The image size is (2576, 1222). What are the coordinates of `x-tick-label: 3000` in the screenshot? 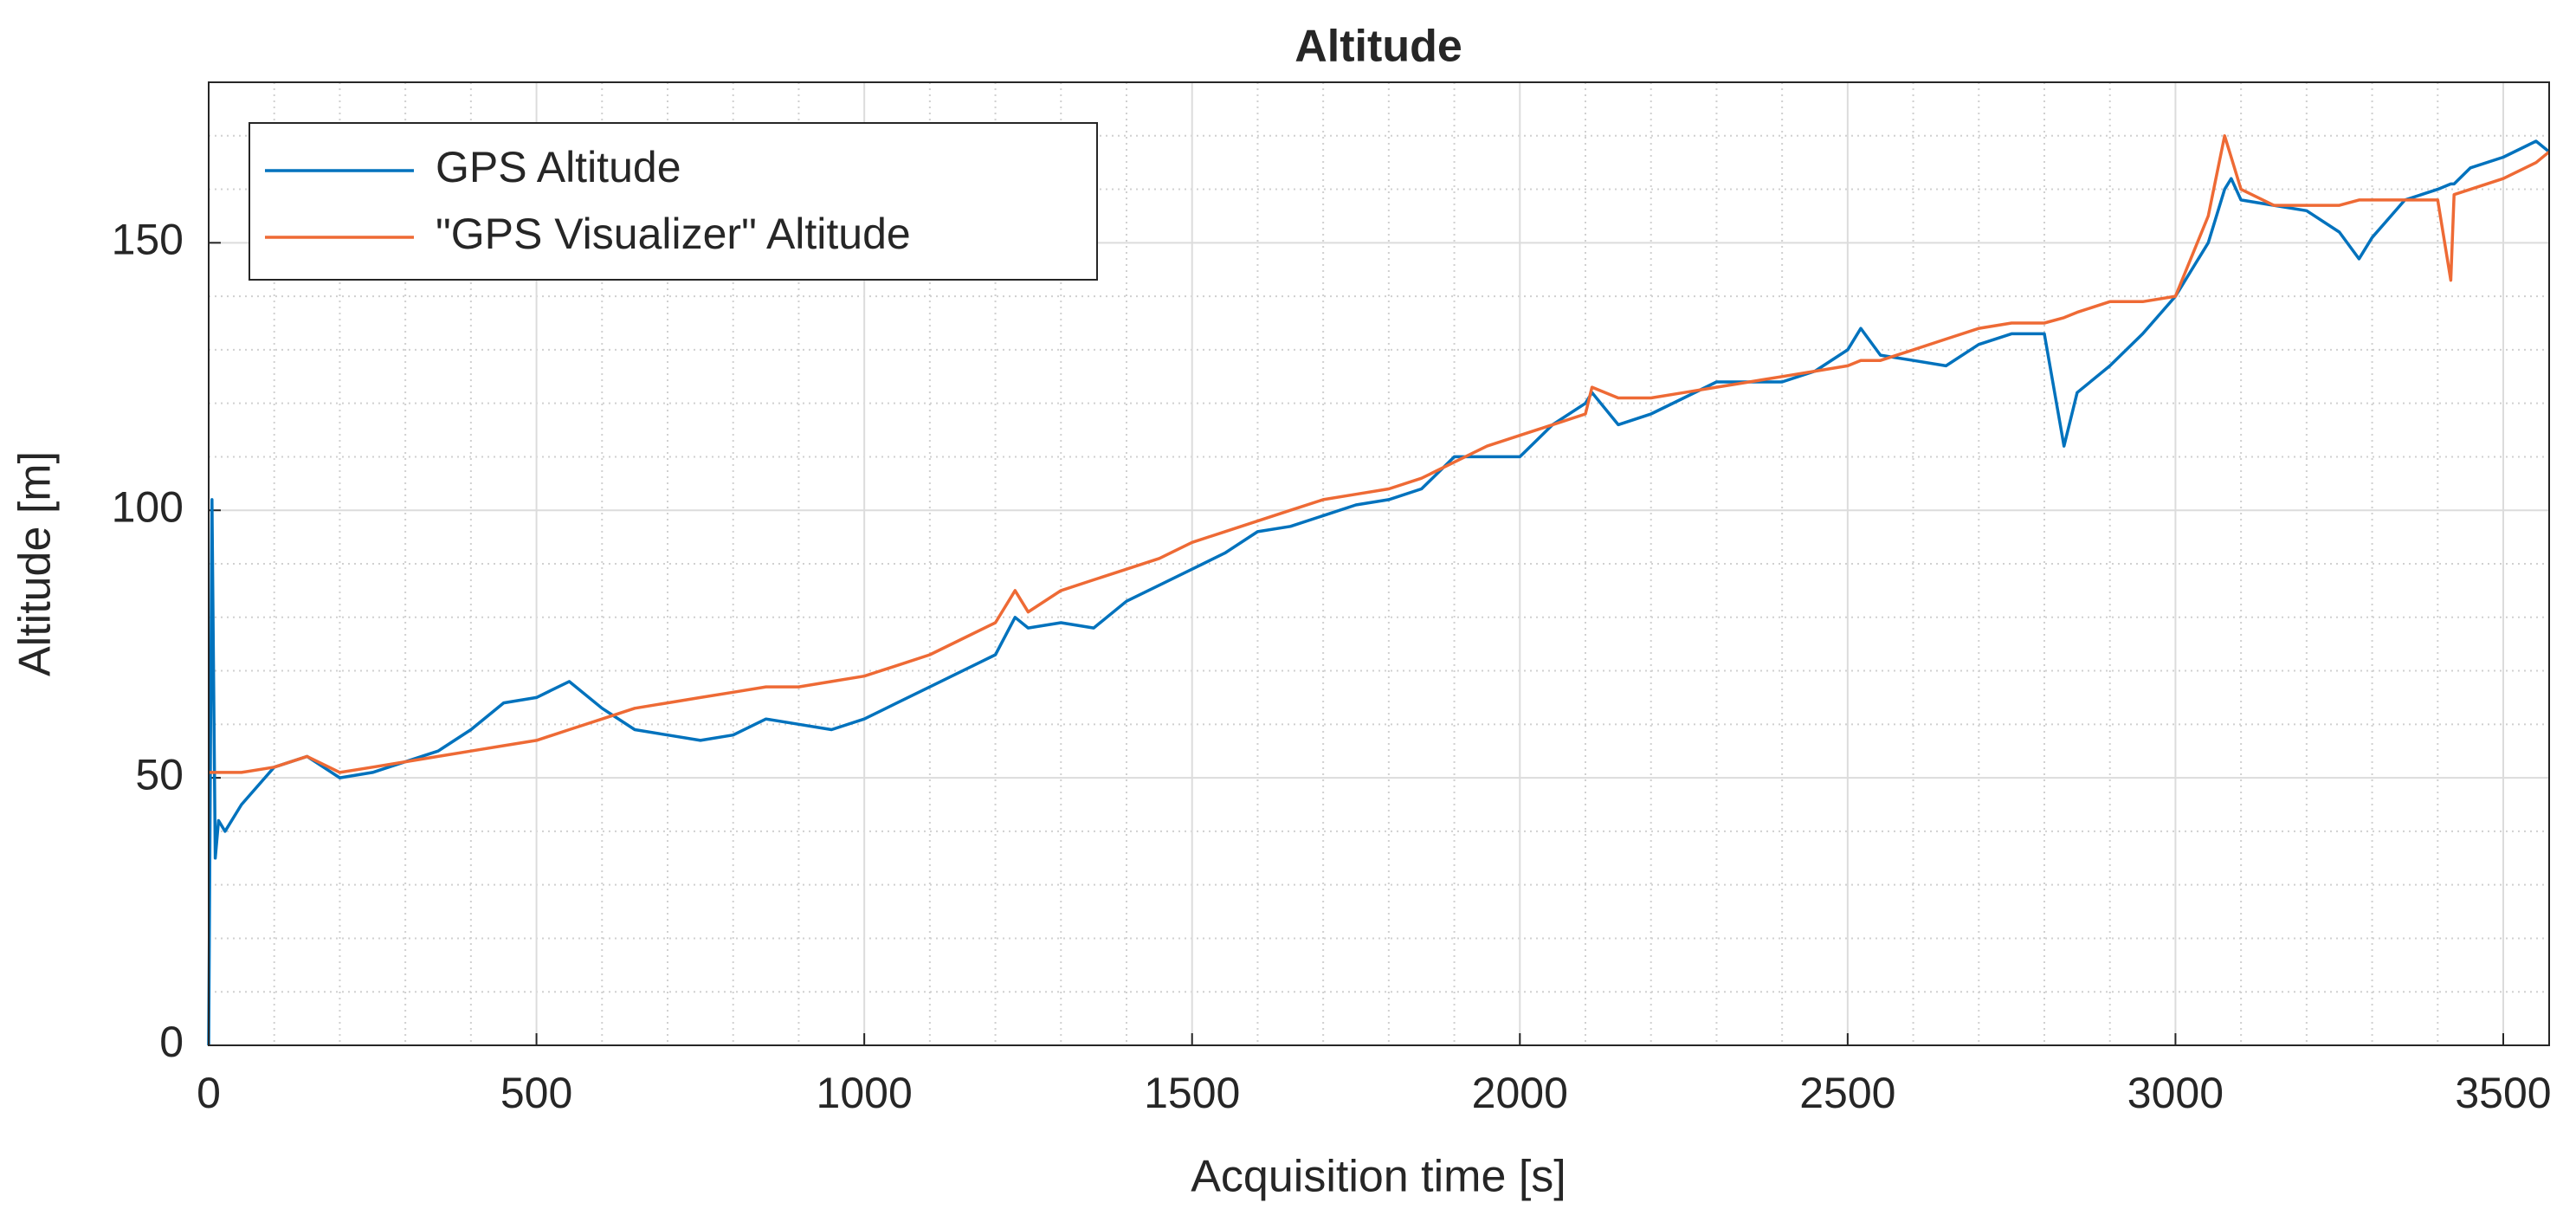 It's located at (2175, 1093).